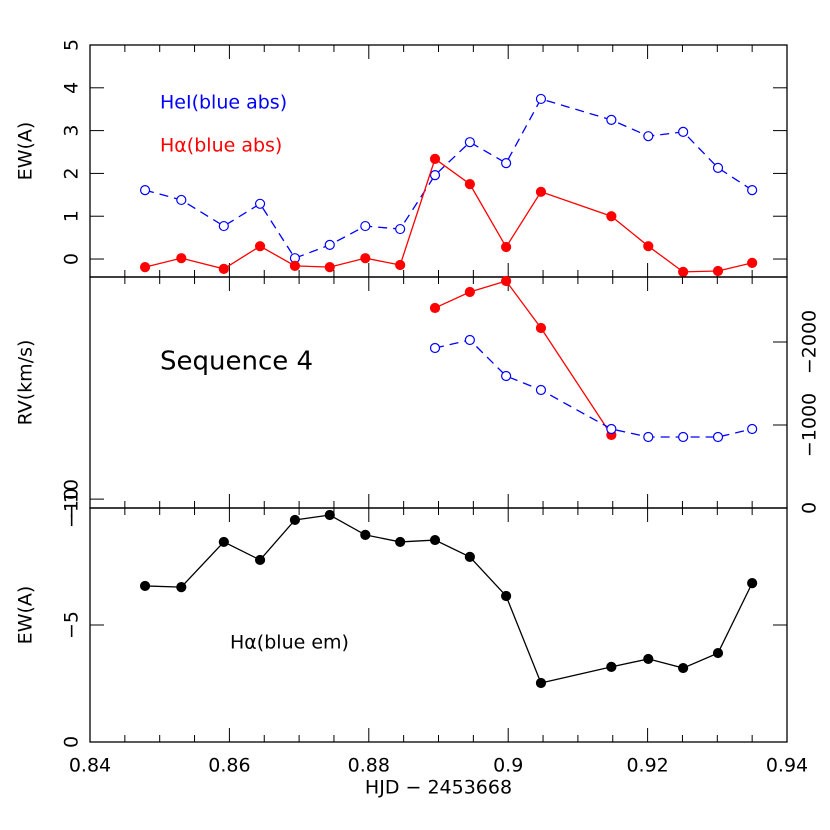  What do you see at coordinates (810, 425) in the screenshot?
I see `y2-tick-label: −1000` at bounding box center [810, 425].